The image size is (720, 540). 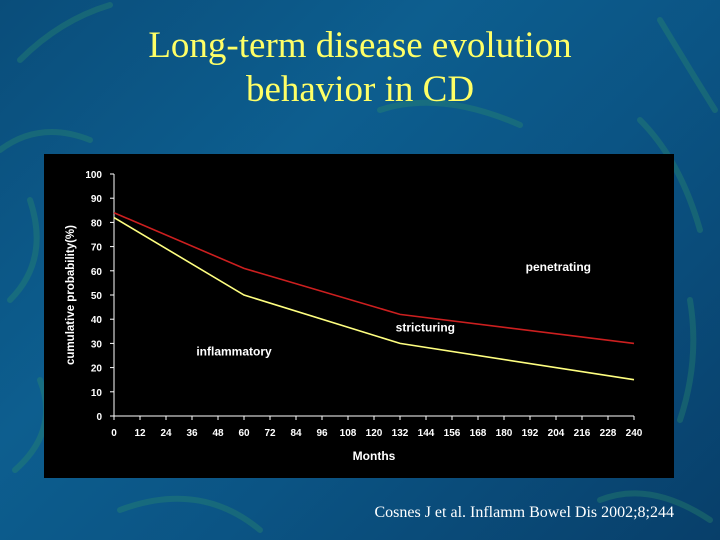 What do you see at coordinates (634, 433) in the screenshot?
I see `x-tick-label: 240` at bounding box center [634, 433].